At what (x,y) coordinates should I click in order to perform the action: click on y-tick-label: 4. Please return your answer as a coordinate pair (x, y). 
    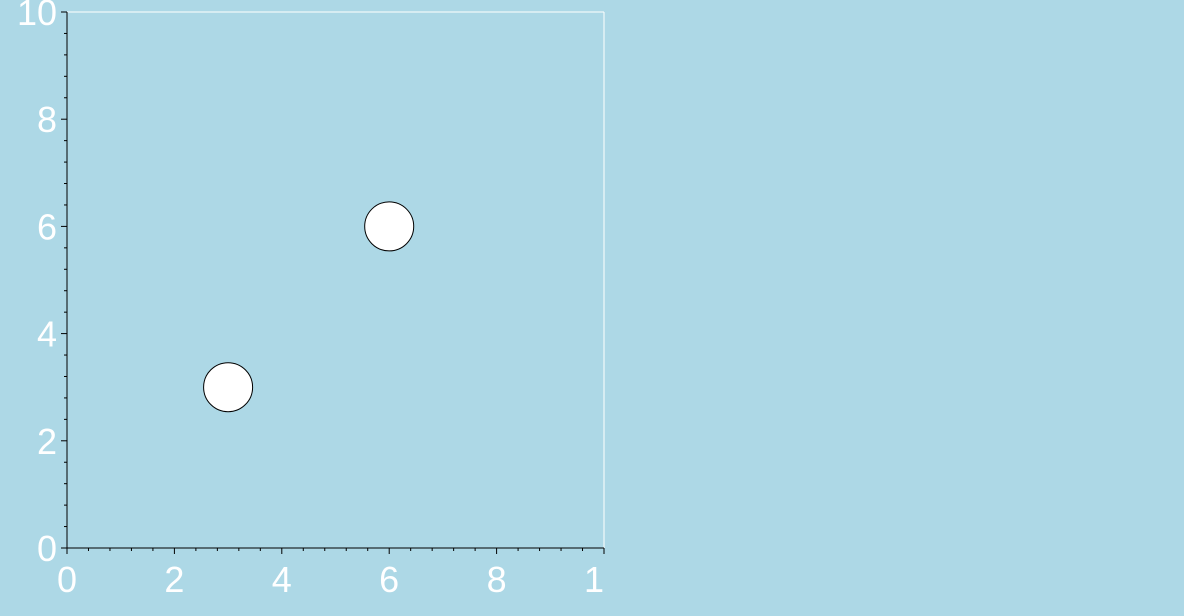
    Looking at the image, I should click on (47, 334).